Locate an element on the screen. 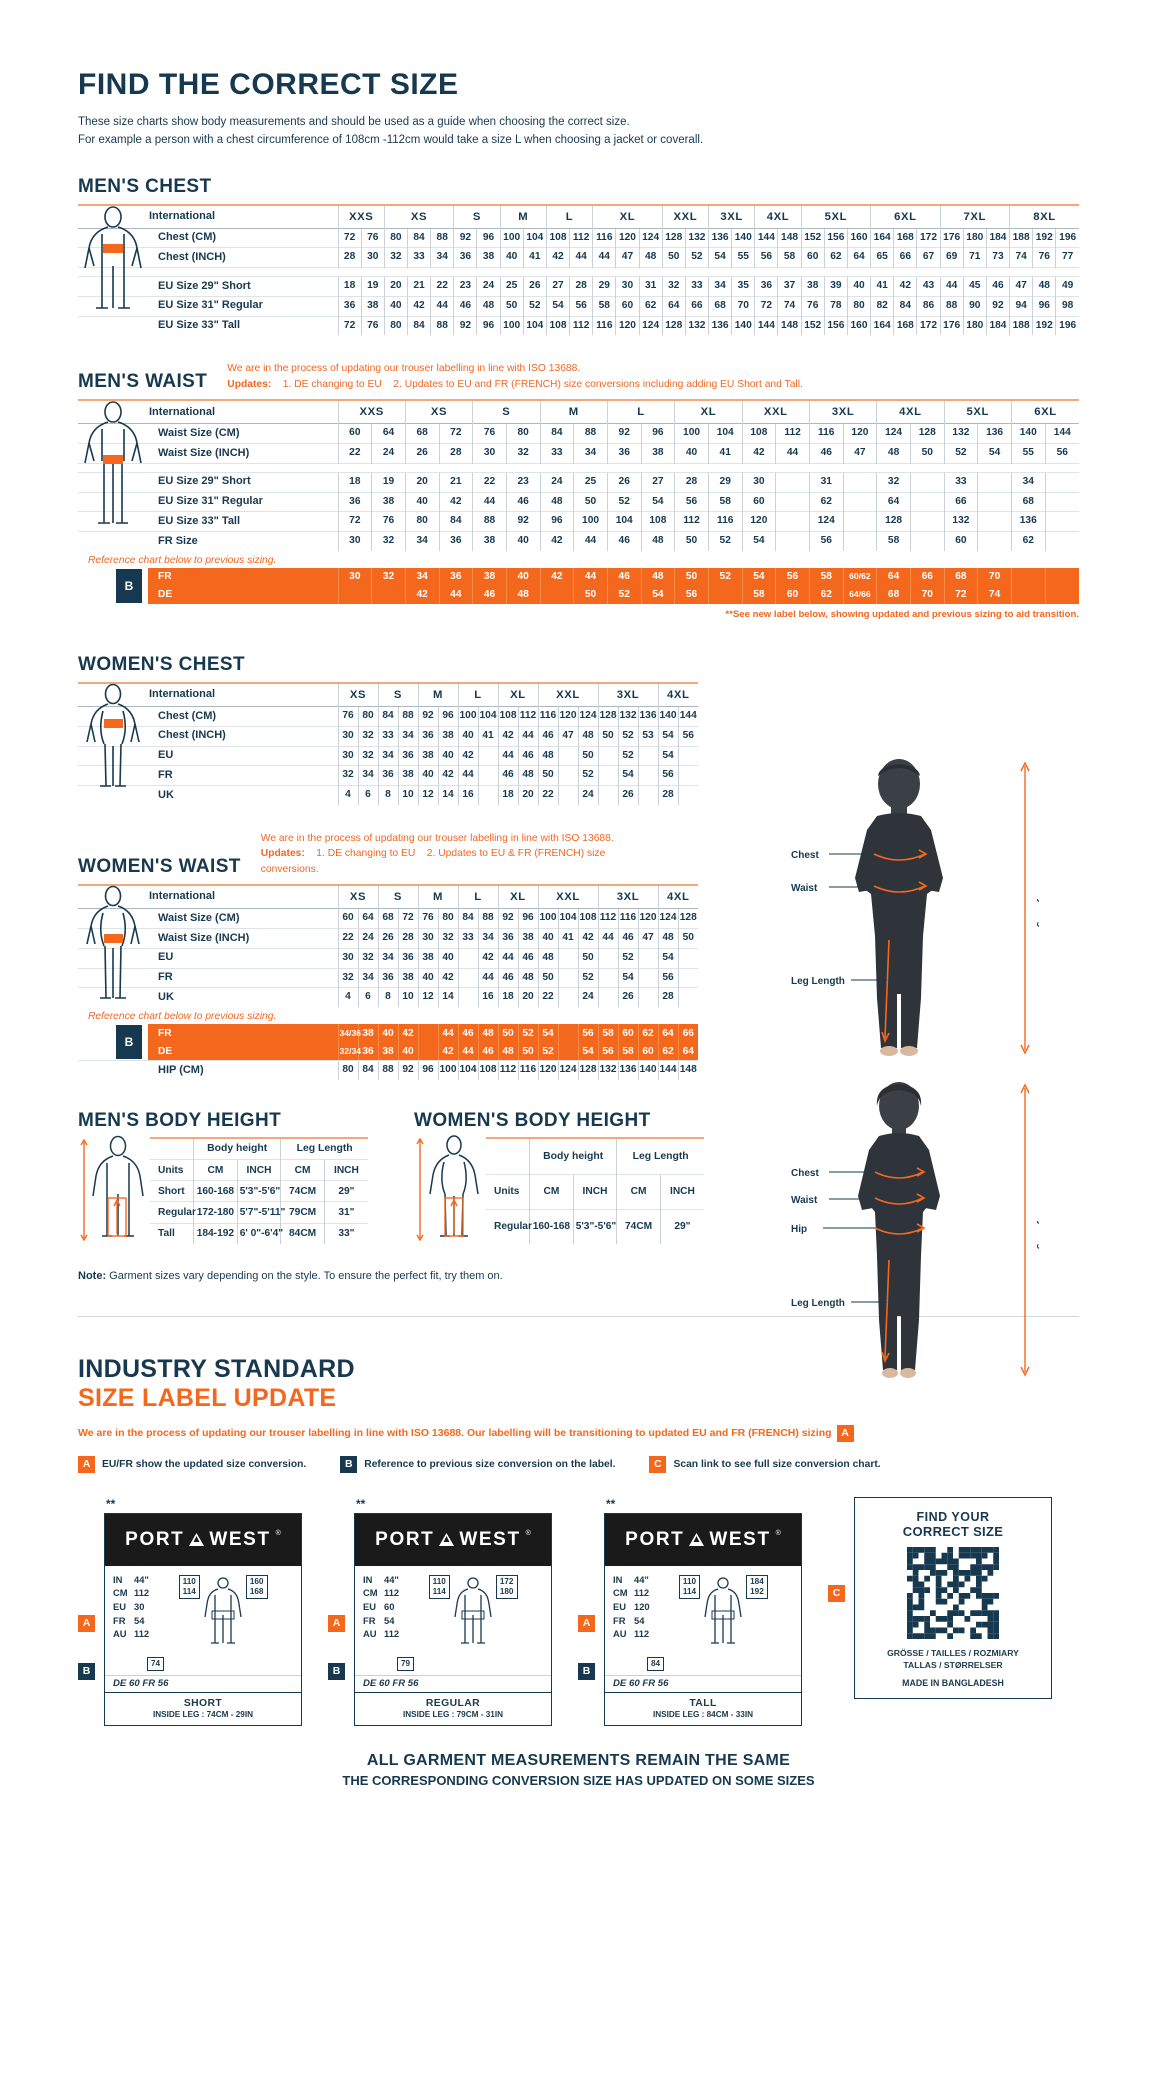 This screenshot has height=2076, width=1157. value-cell: 112 is located at coordinates (691, 521).